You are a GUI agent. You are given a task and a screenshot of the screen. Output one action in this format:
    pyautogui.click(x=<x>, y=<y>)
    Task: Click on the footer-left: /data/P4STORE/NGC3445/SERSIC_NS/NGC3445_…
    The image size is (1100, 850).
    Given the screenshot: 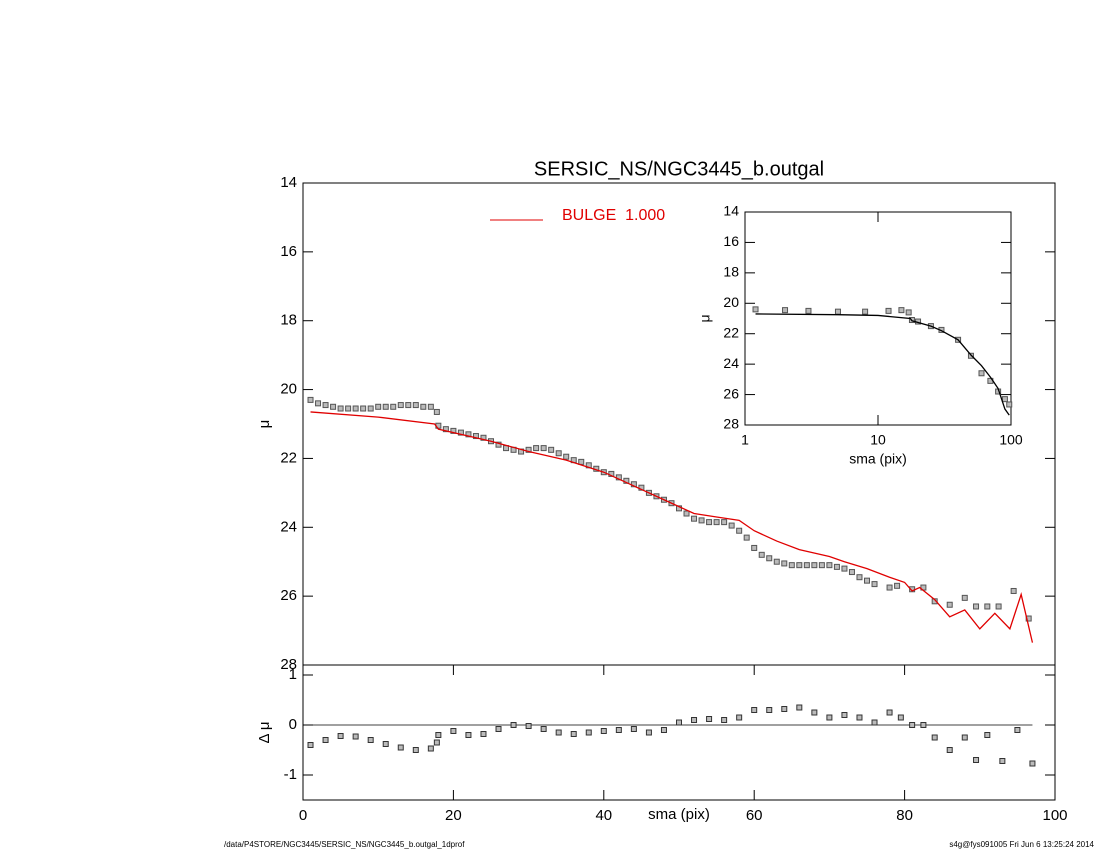 What is the action you would take?
    pyautogui.click(x=344, y=844)
    